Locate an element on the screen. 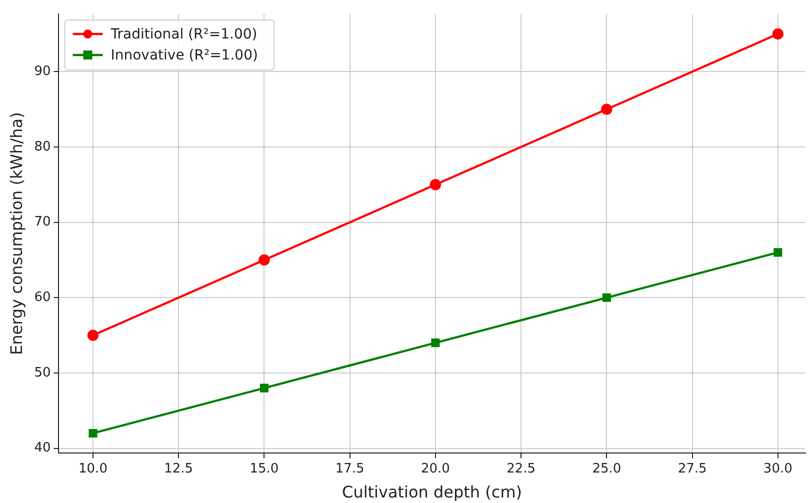 The image size is (812, 503). y-tick-label: 40 is located at coordinates (42, 448).